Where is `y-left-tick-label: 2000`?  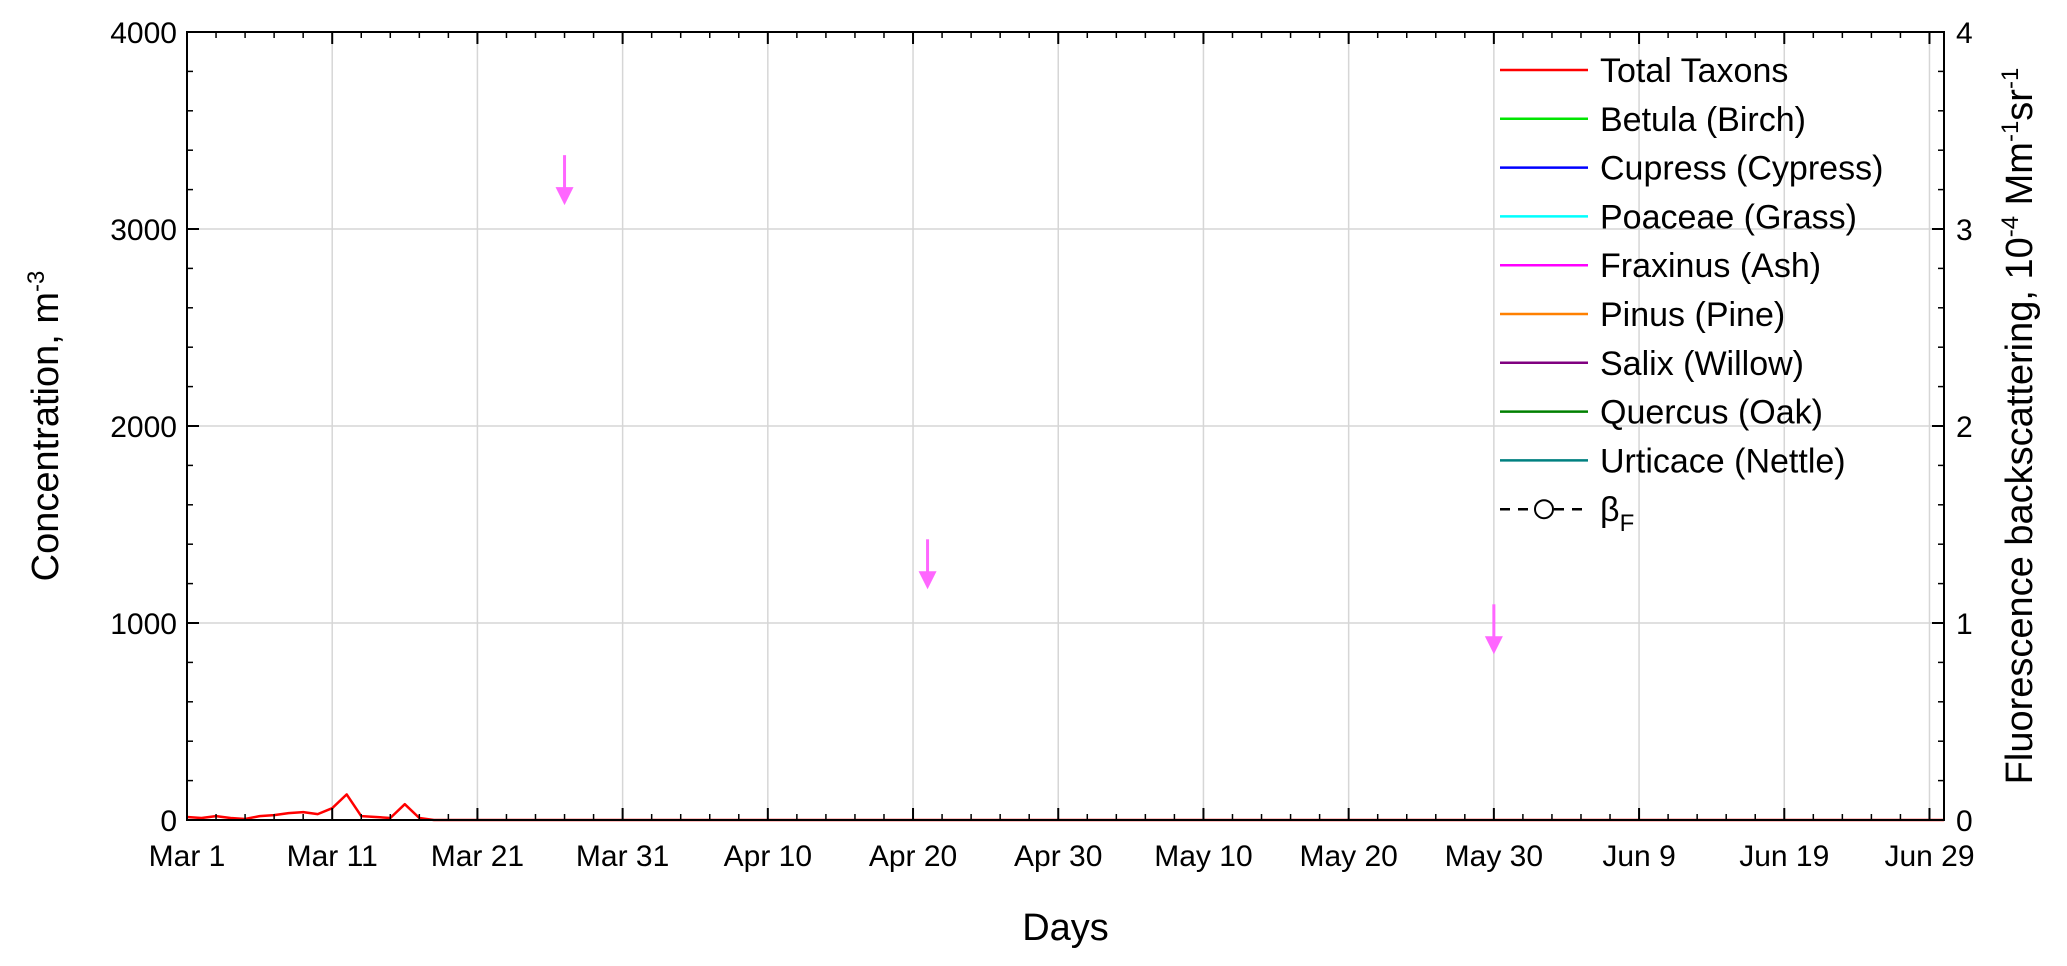 y-left-tick-label: 2000 is located at coordinates (143, 427).